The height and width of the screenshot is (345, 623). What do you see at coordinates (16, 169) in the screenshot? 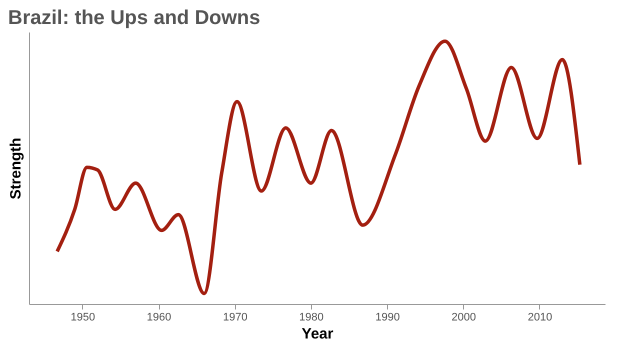
I see `y-axis-title: Strength` at bounding box center [16, 169].